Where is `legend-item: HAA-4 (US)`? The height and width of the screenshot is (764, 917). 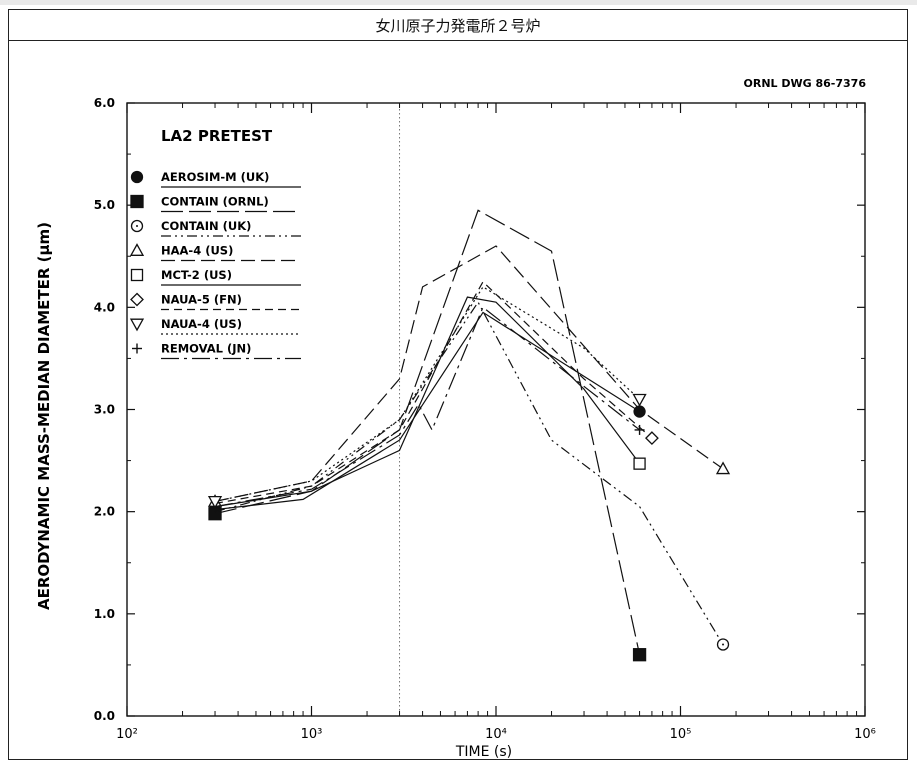
legend-item: HAA-4 (US) is located at coordinates (215, 252).